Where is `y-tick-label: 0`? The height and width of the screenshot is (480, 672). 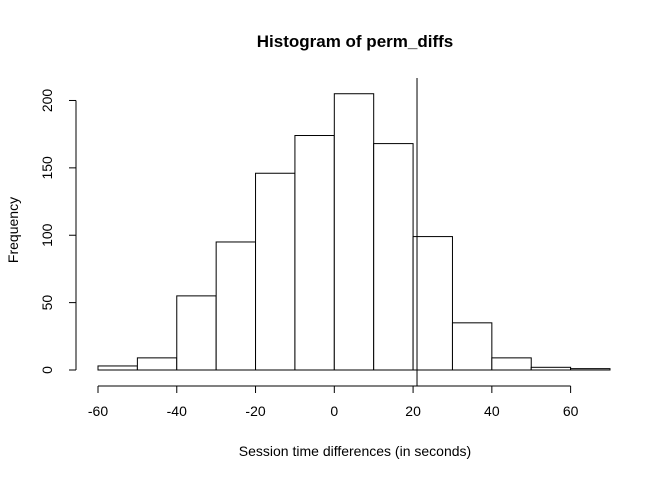
y-tick-label: 0 is located at coordinates (47, 370).